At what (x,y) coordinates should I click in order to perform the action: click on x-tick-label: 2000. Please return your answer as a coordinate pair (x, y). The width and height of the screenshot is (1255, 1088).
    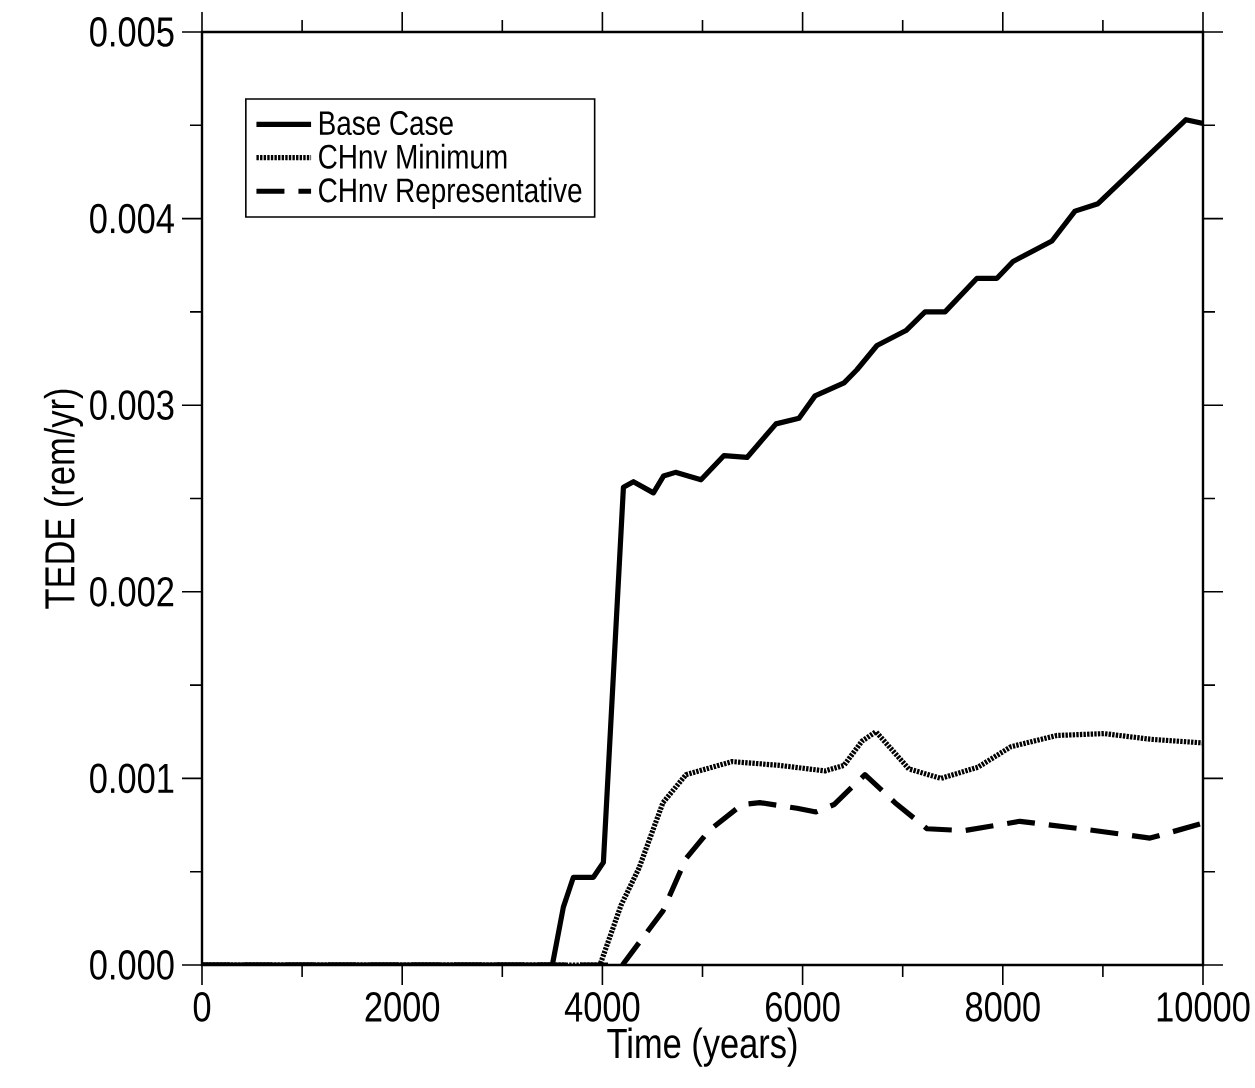
    Looking at the image, I should click on (402, 1007).